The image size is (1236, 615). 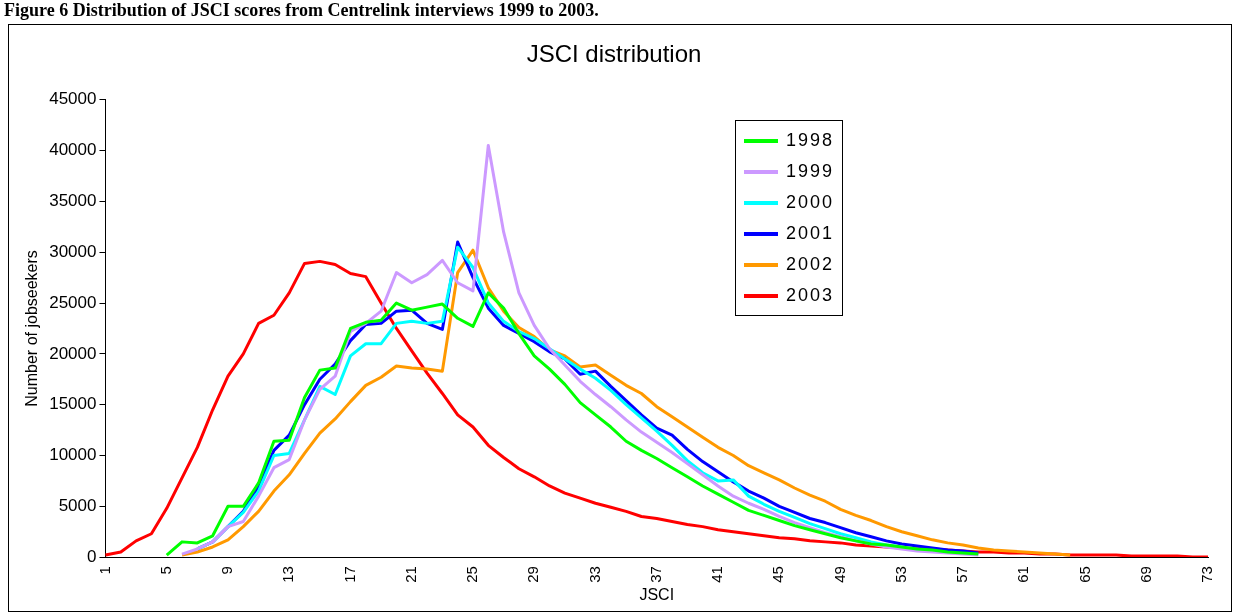 I want to click on y-tick-label: 20000, so click(x=73, y=353).